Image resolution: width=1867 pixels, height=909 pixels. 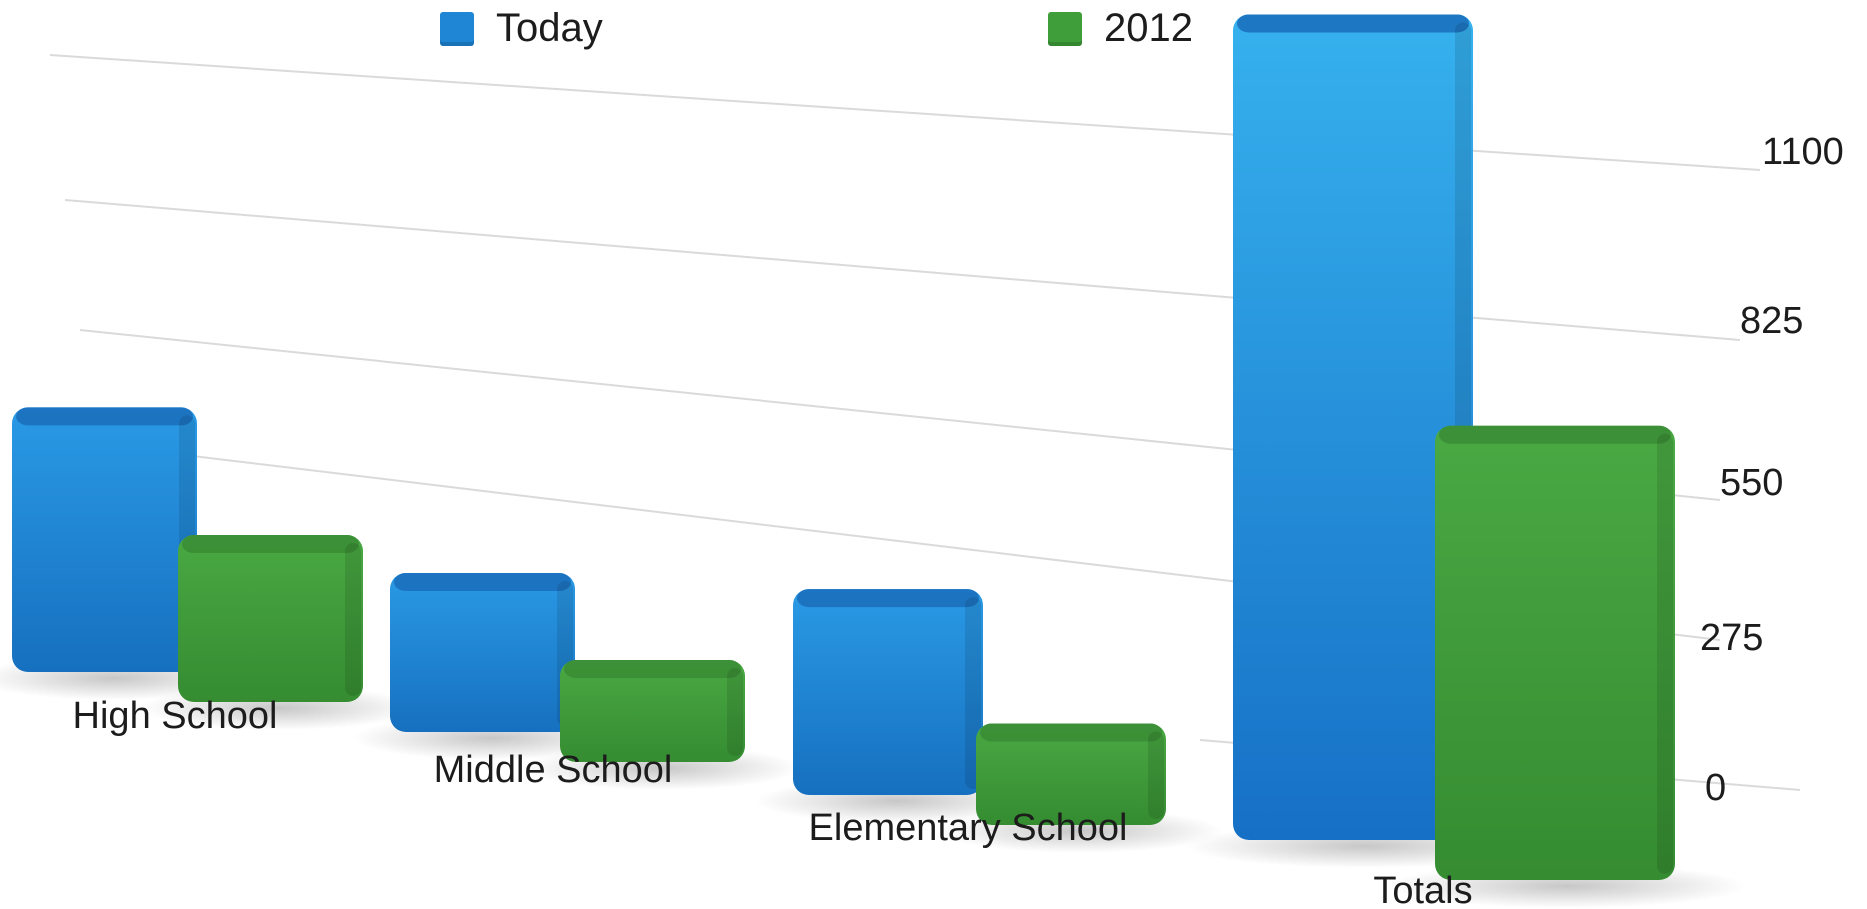 I want to click on y-tick-label-0: 0, so click(x=1715, y=788).